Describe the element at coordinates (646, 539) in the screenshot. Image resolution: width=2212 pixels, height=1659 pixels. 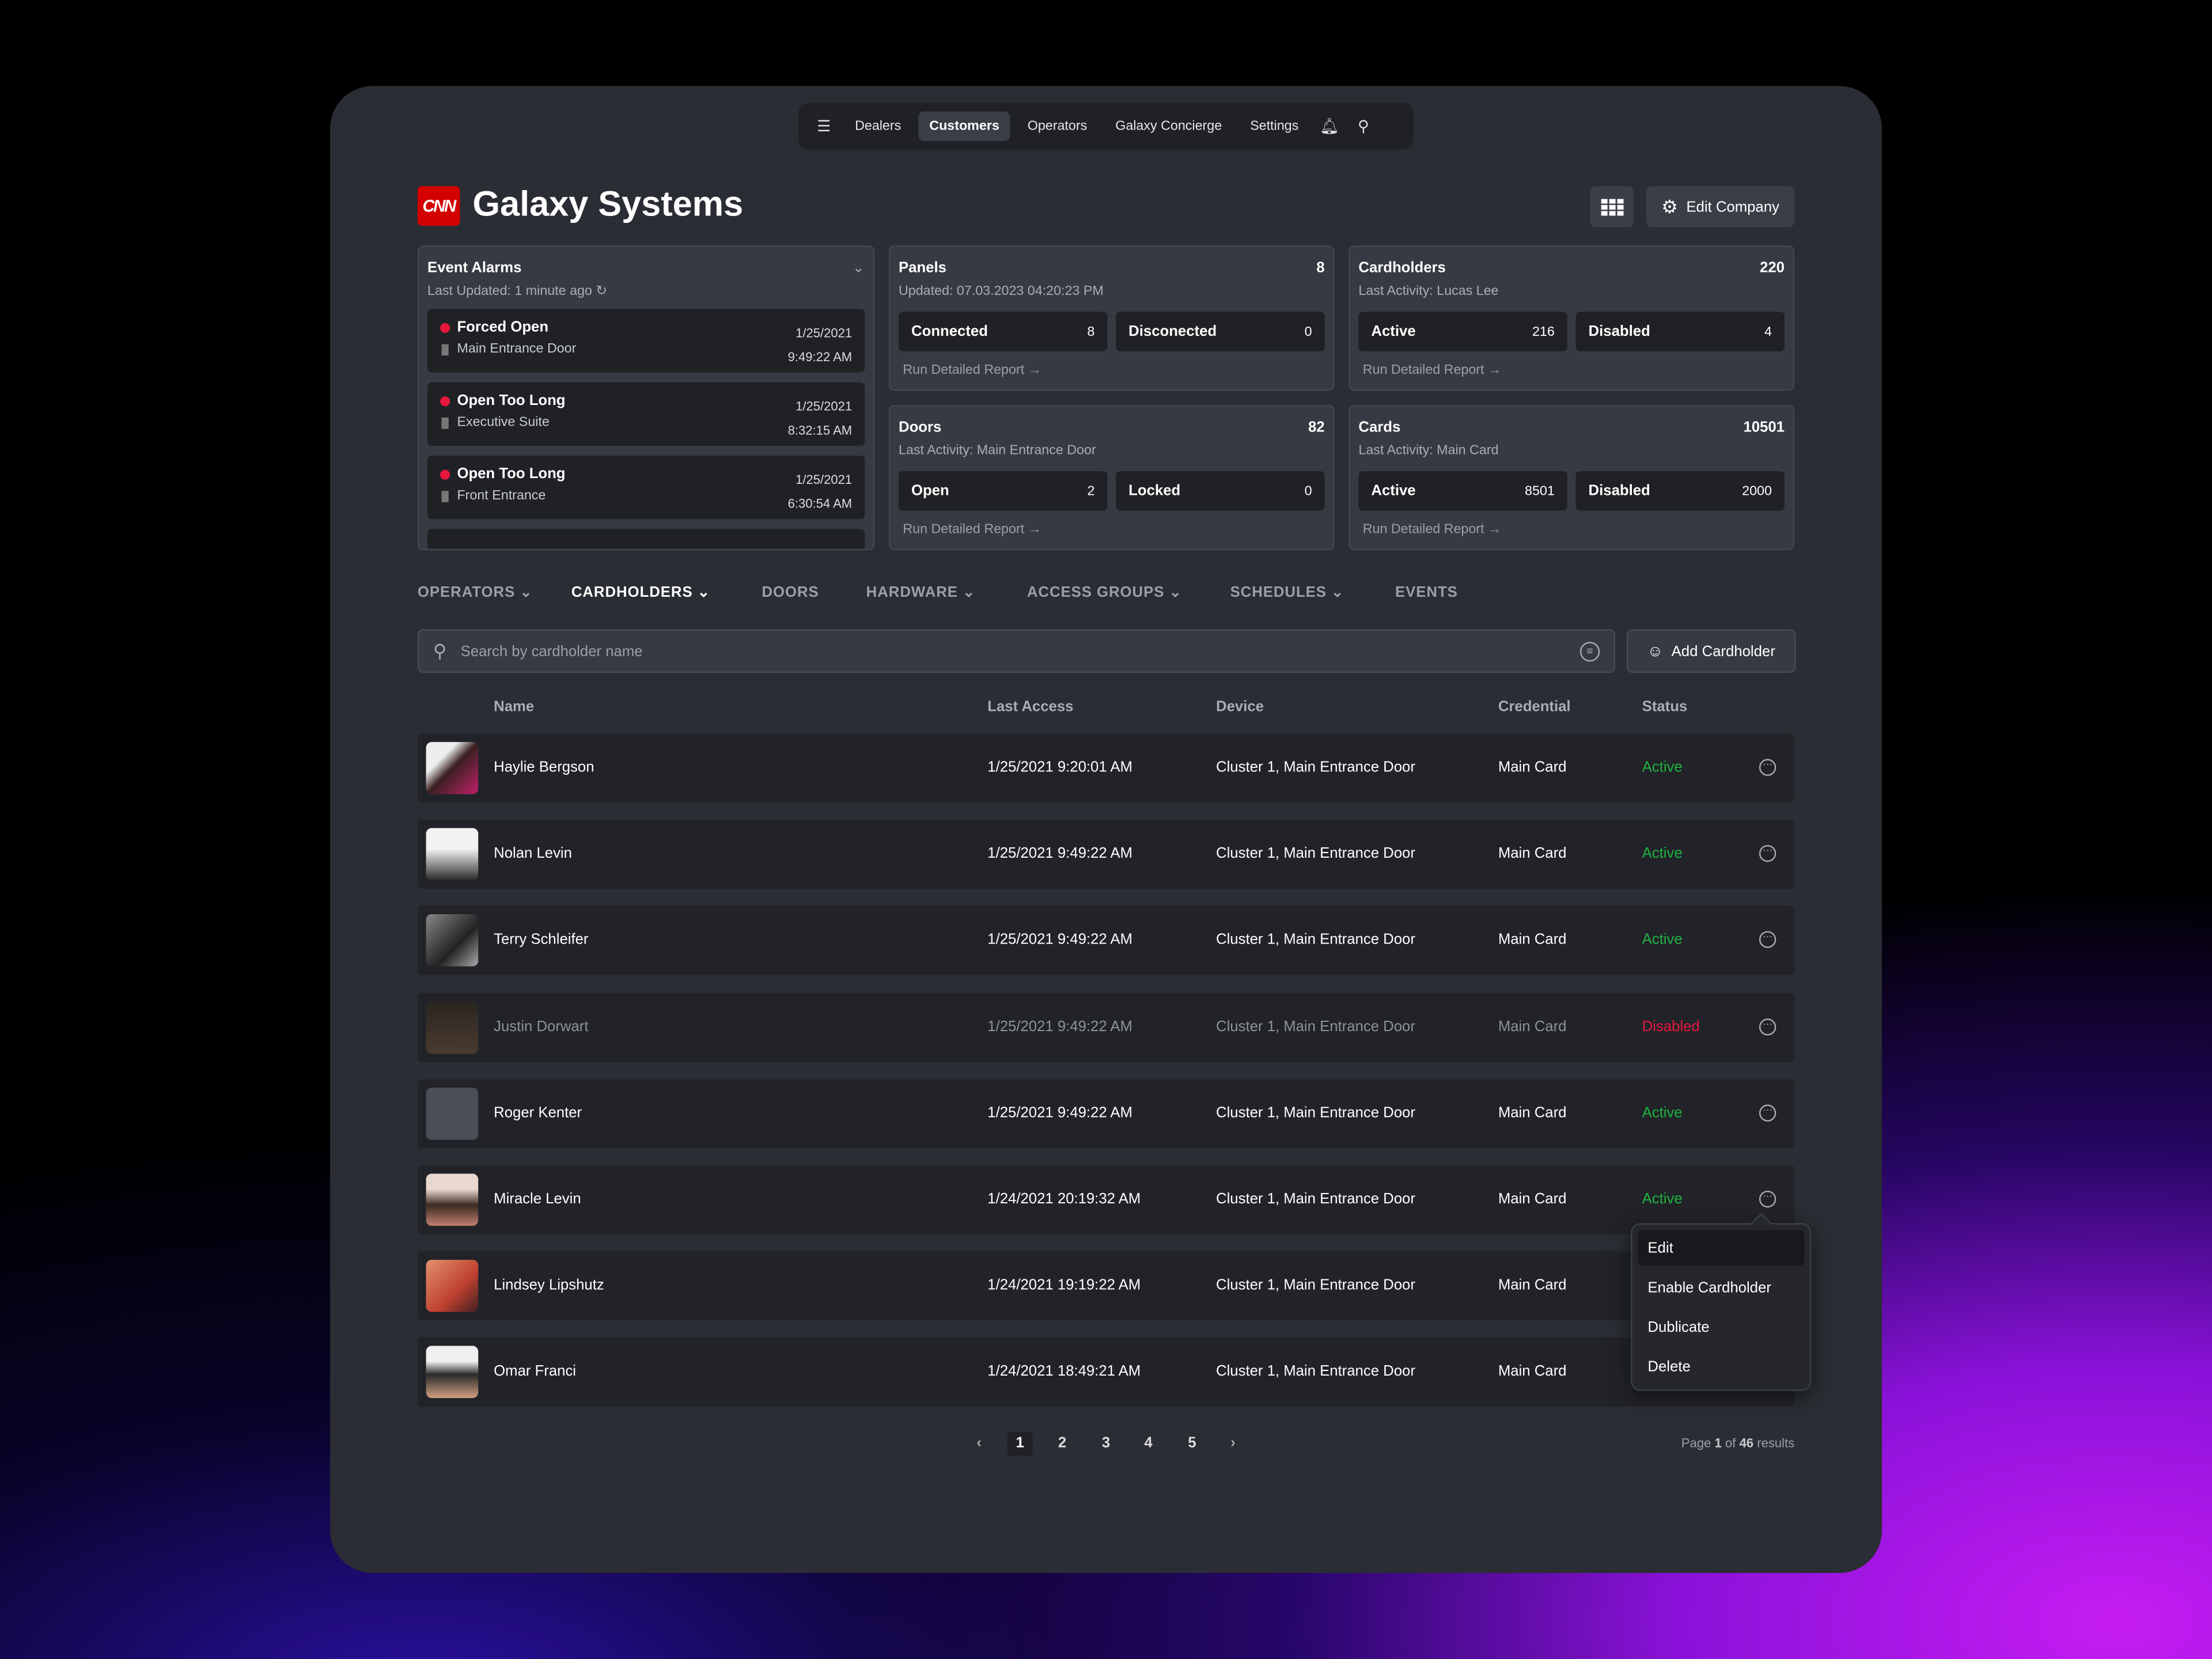
I see `alarm-item-partial` at that location.